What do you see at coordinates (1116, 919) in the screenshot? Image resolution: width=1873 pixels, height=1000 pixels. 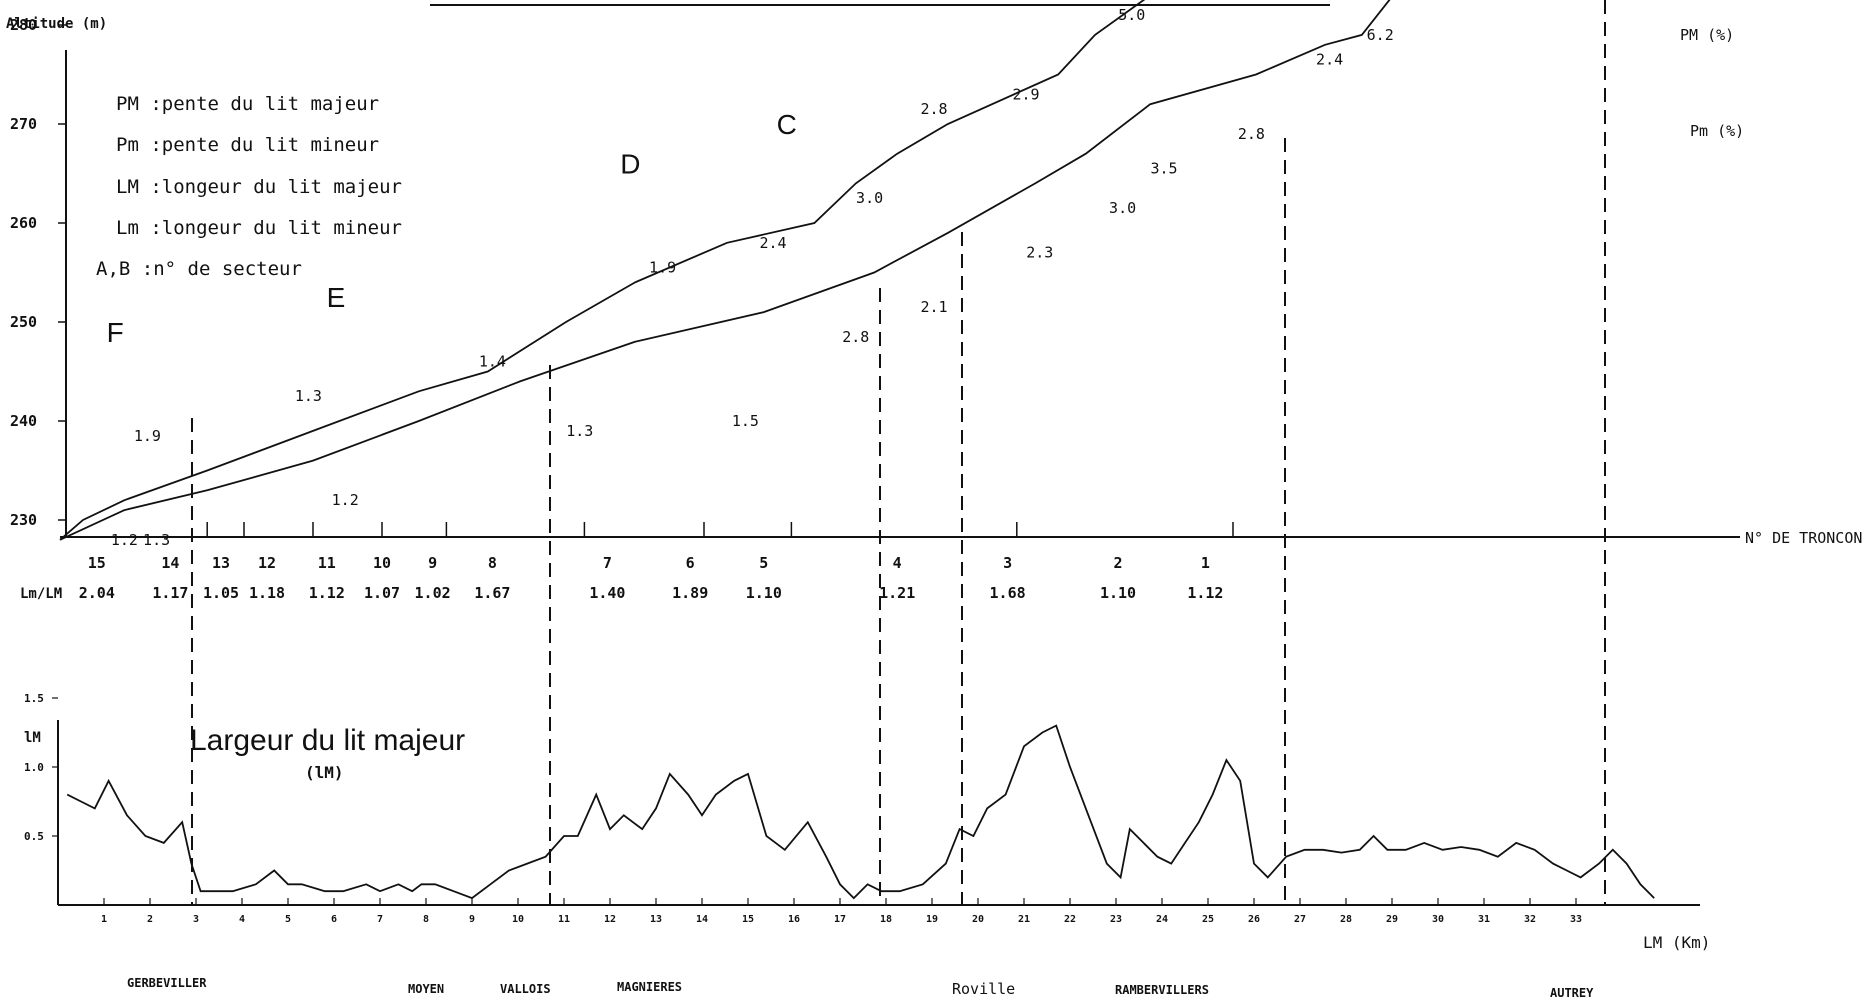 I see `km-tick-label: 23` at bounding box center [1116, 919].